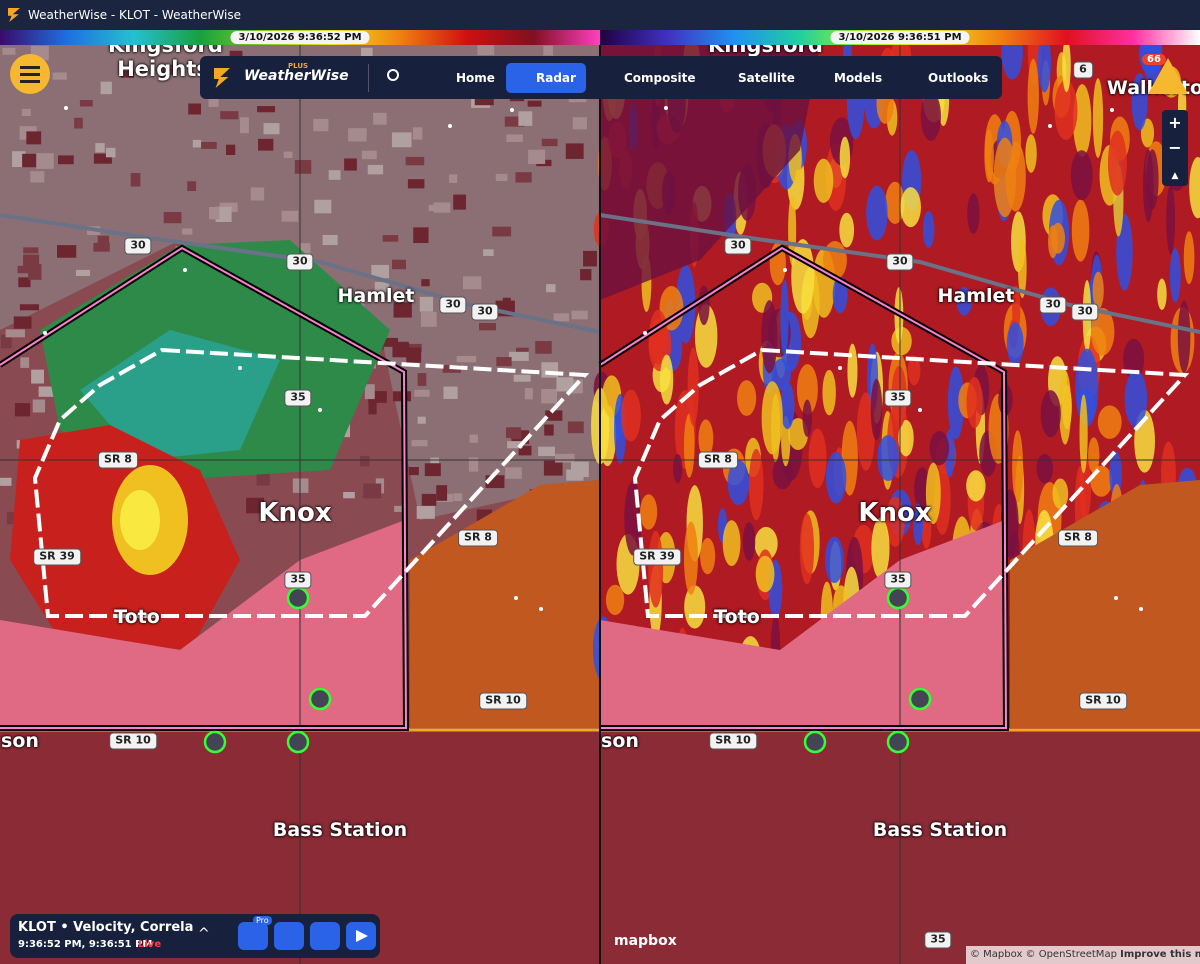 This screenshot has height=964, width=1200. What do you see at coordinates (204, 934) in the screenshot?
I see `expand: ^` at bounding box center [204, 934].